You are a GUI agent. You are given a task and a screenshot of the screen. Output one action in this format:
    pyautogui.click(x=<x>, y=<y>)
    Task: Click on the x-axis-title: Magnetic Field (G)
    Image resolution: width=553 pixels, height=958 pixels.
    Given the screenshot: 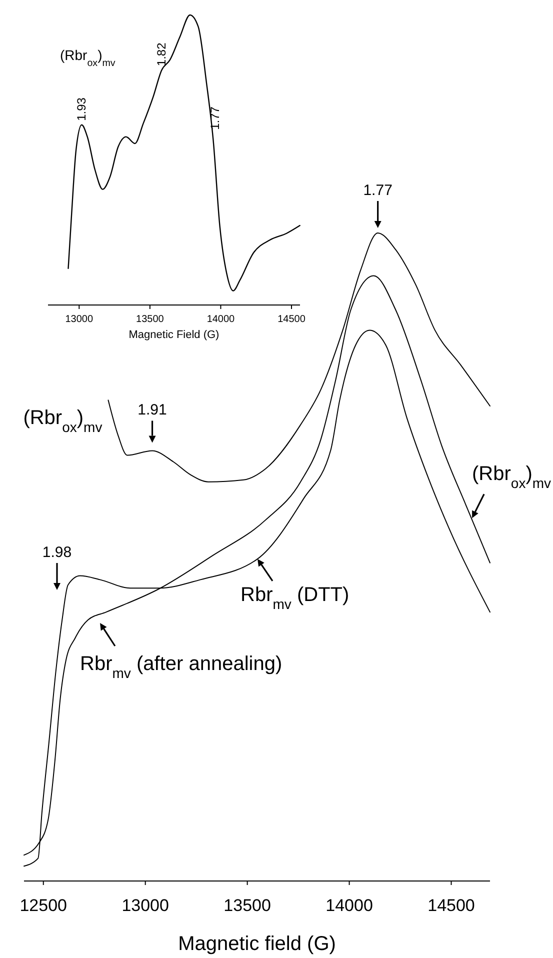 What is the action you would take?
    pyautogui.click(x=174, y=335)
    